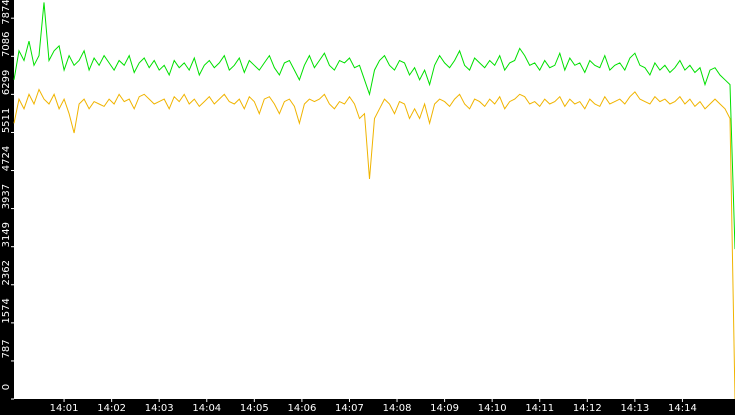 The width and height of the screenshot is (735, 415). What do you see at coordinates (206, 408) in the screenshot?
I see `x-tick-label: 14:04` at bounding box center [206, 408].